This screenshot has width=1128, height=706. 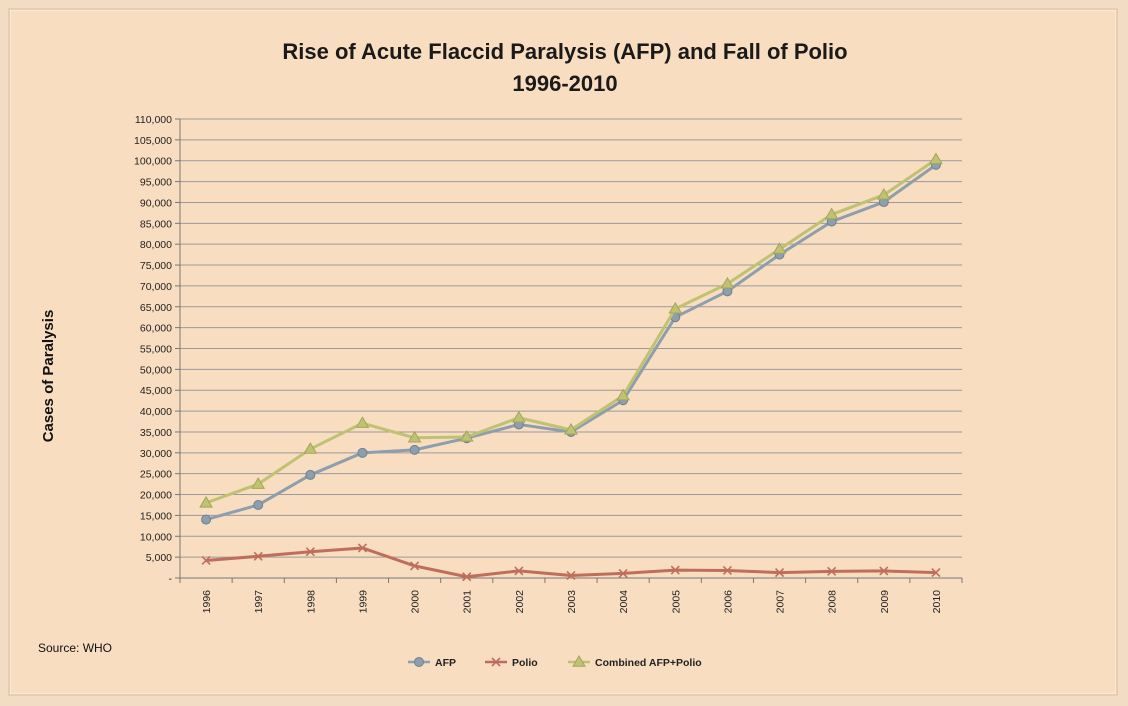 What do you see at coordinates (432, 663) in the screenshot?
I see `legend-item: AFP` at bounding box center [432, 663].